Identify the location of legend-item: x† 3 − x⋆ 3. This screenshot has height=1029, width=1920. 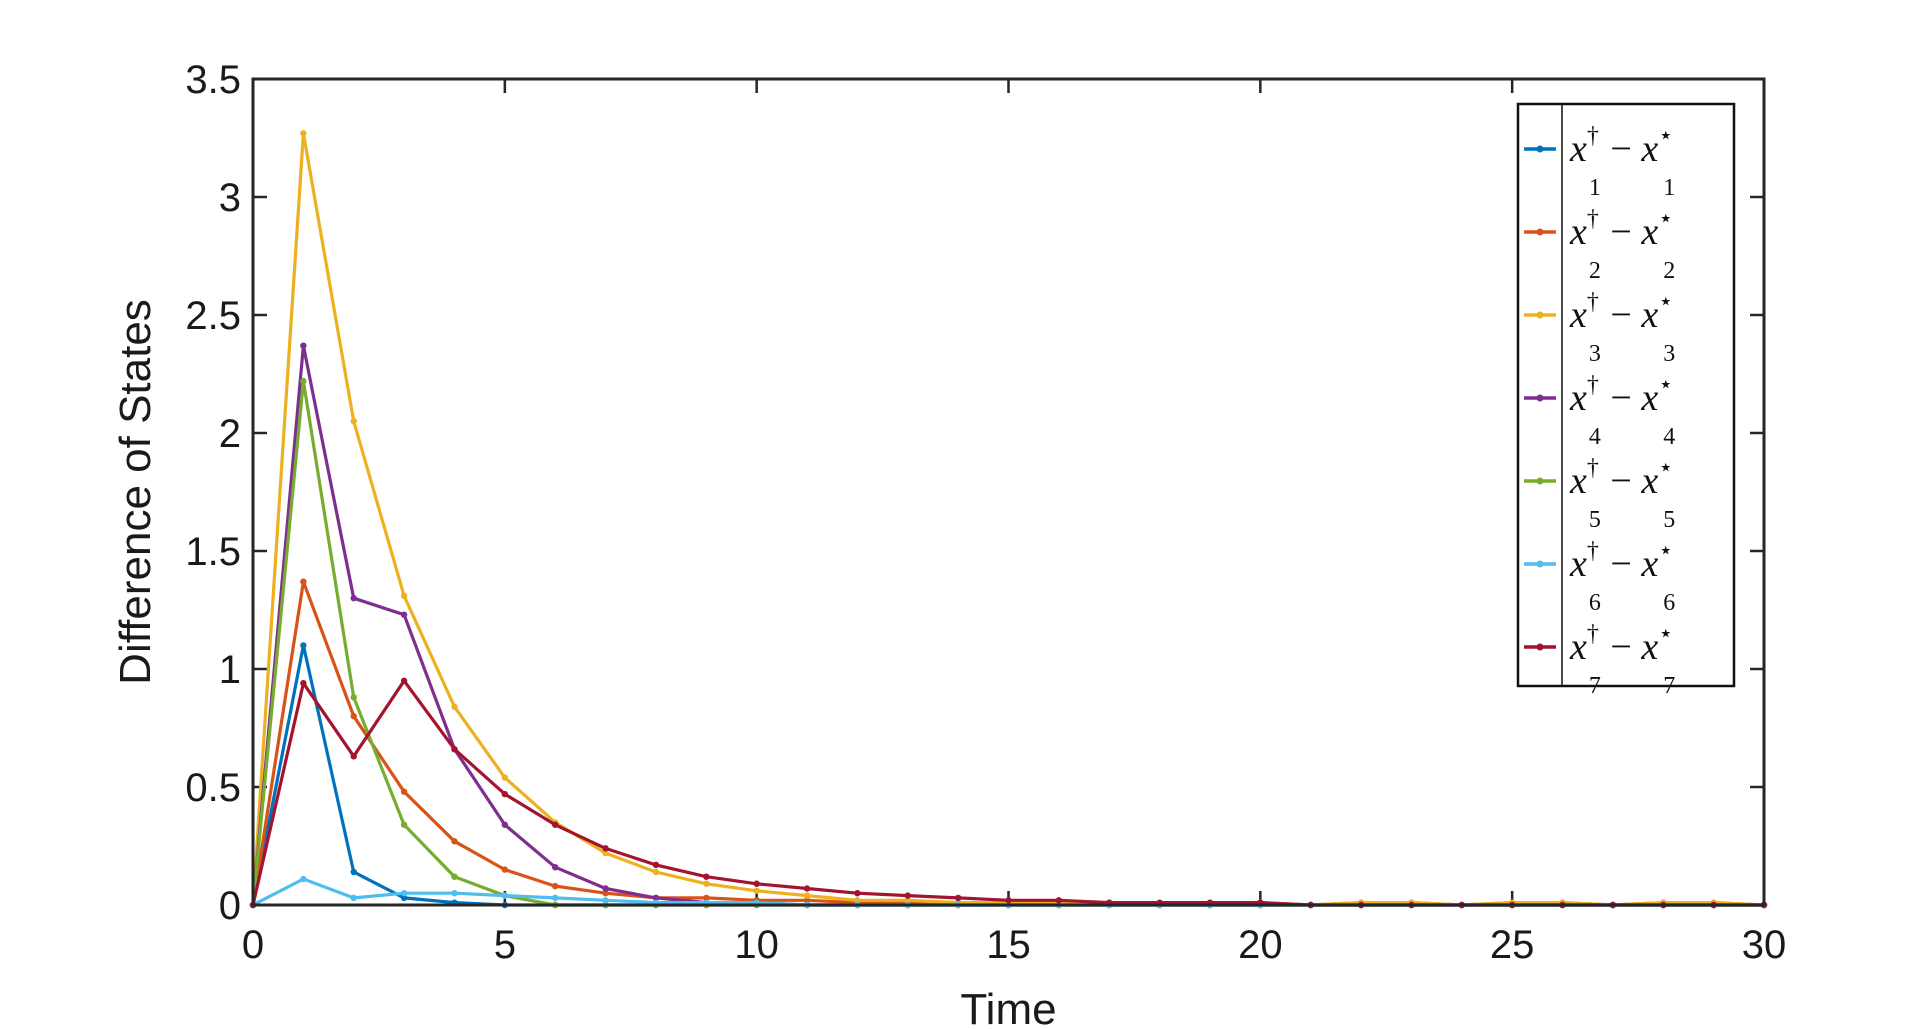
(1599, 328).